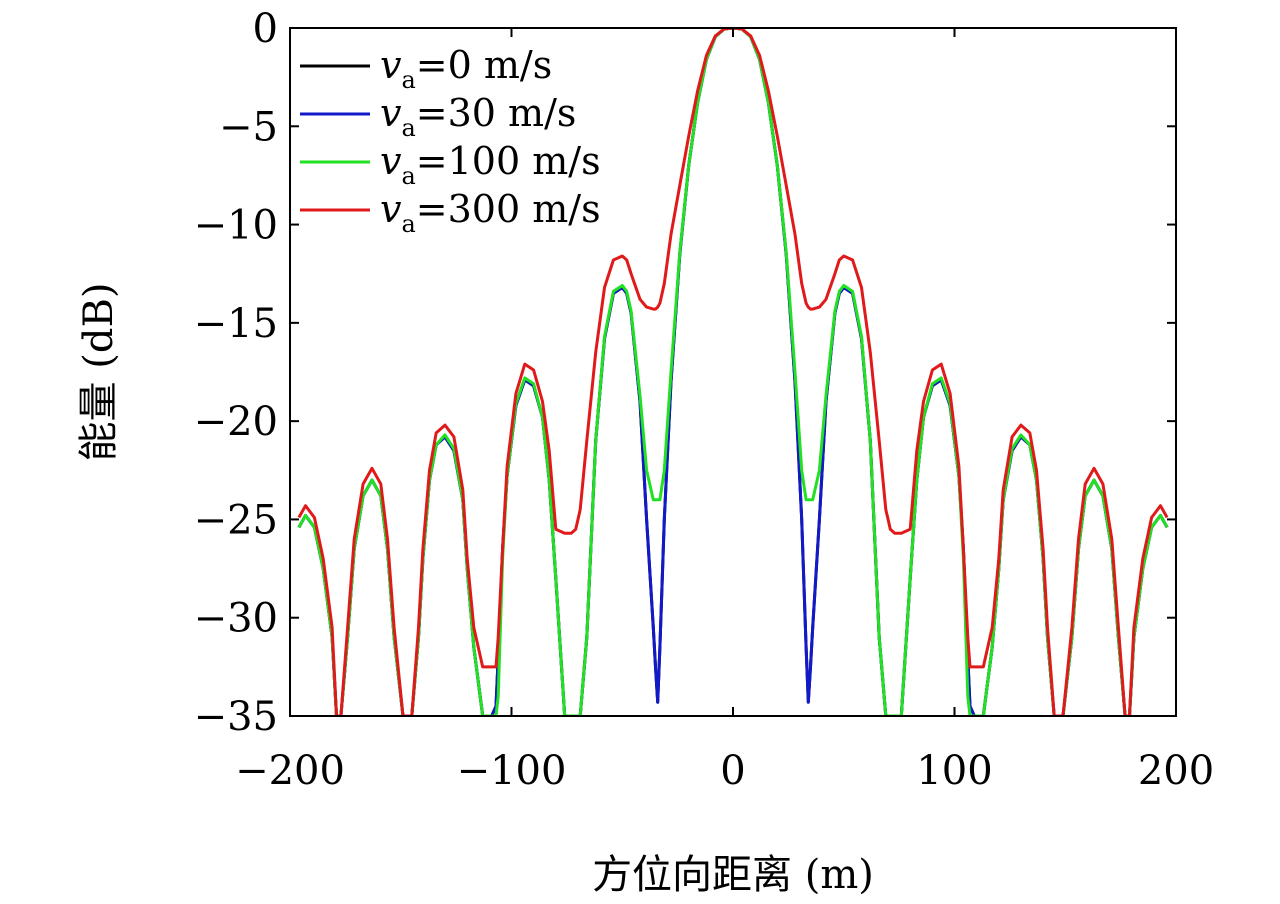 This screenshot has width=1280, height=904. Describe the element at coordinates (236, 619) in the screenshot. I see `y-tick-label: −30` at that location.